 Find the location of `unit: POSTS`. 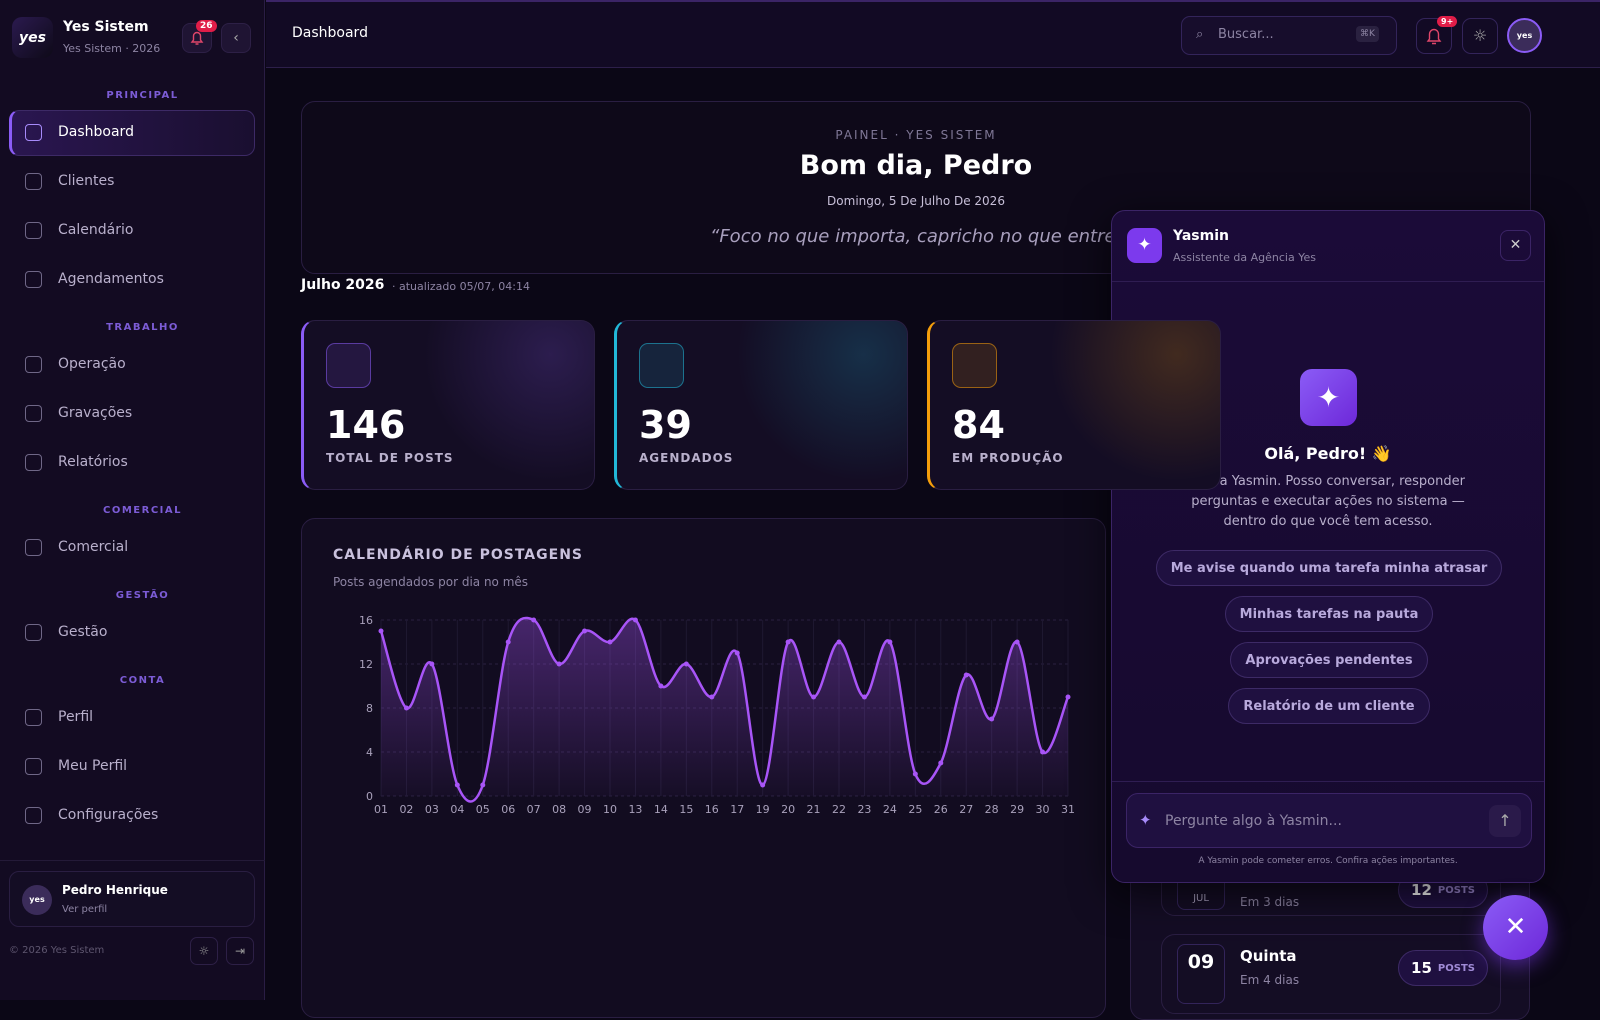

unit: POSTS is located at coordinates (1456, 890).